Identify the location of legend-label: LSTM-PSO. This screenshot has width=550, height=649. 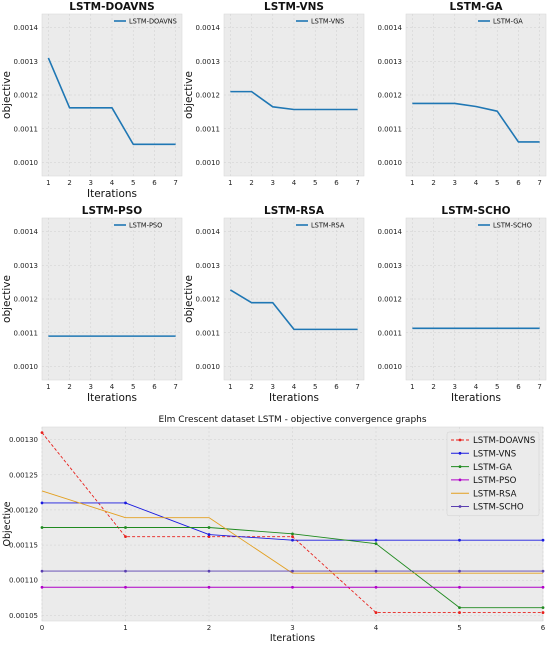
(495, 481).